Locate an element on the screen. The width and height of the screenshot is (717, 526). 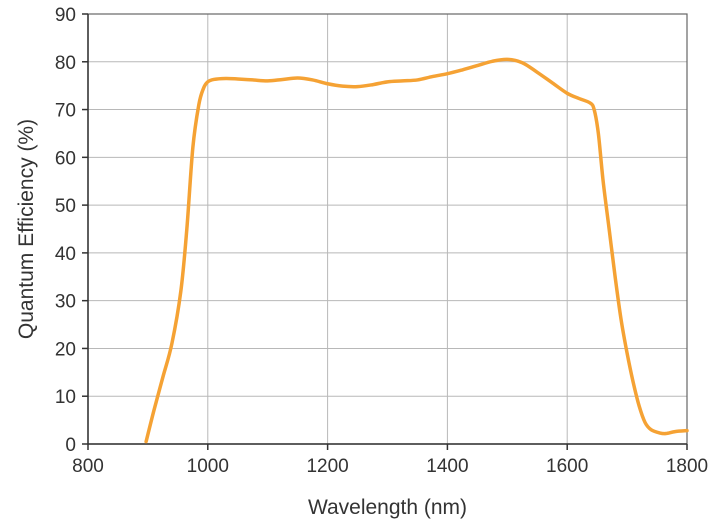
x-tick-labels: 800 1000 1200 1400 1600 1800 is located at coordinates (390, 466).